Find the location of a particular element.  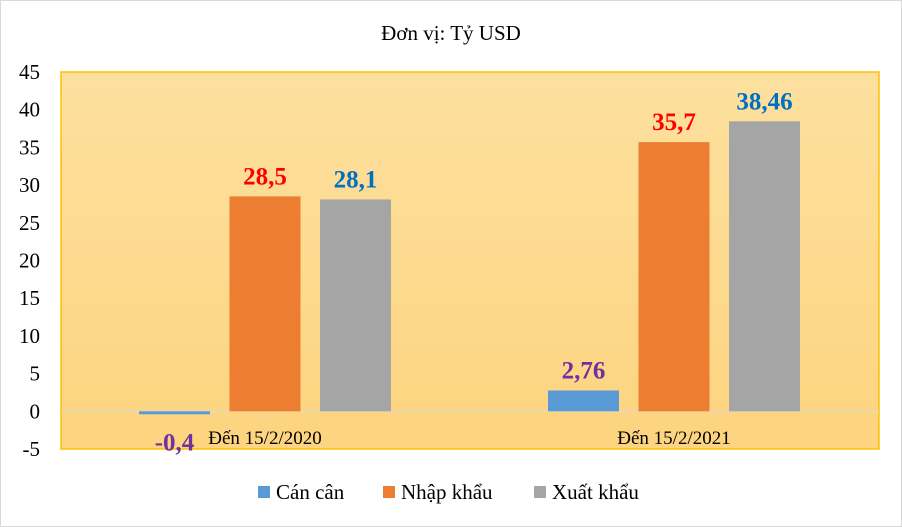

y-tick-label: 25 is located at coordinates (29, 223).